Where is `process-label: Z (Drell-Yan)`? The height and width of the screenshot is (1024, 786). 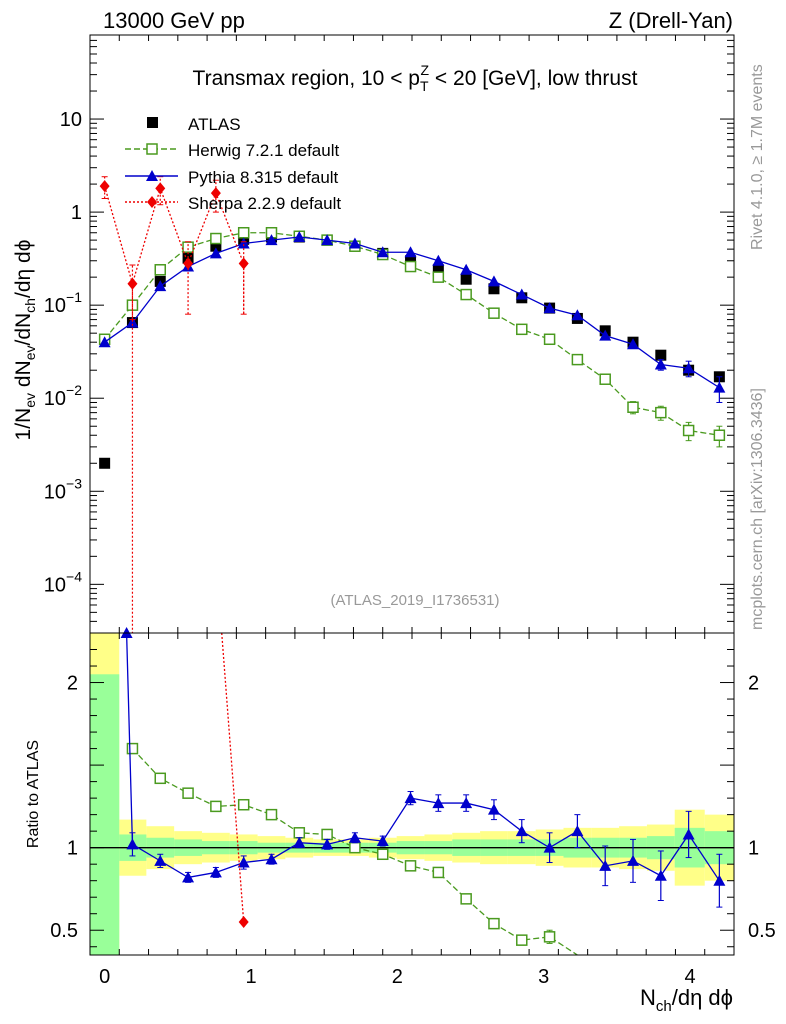
process-label: Z (Drell-Yan) is located at coordinates (671, 20).